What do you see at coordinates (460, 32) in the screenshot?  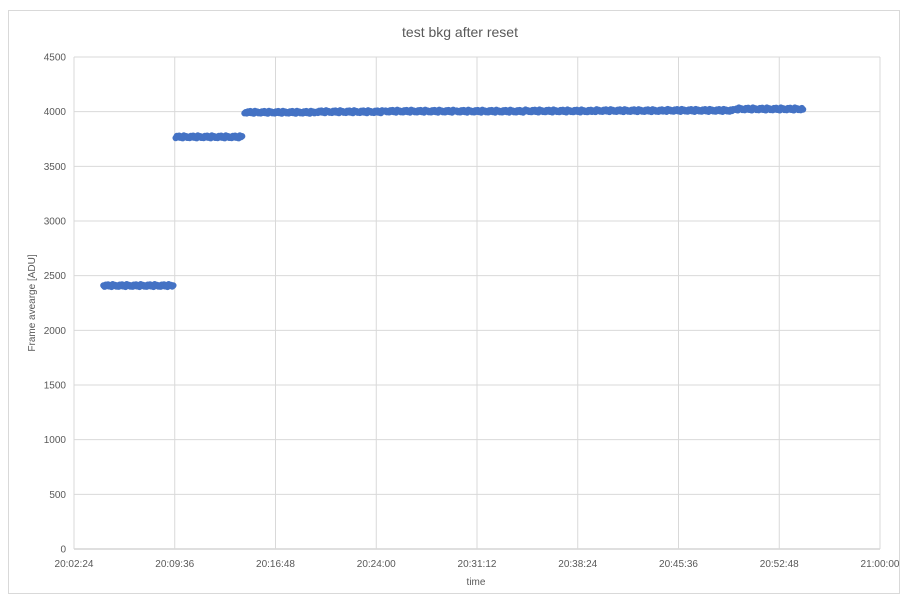 I see `chart-title: test bkg after reset` at bounding box center [460, 32].